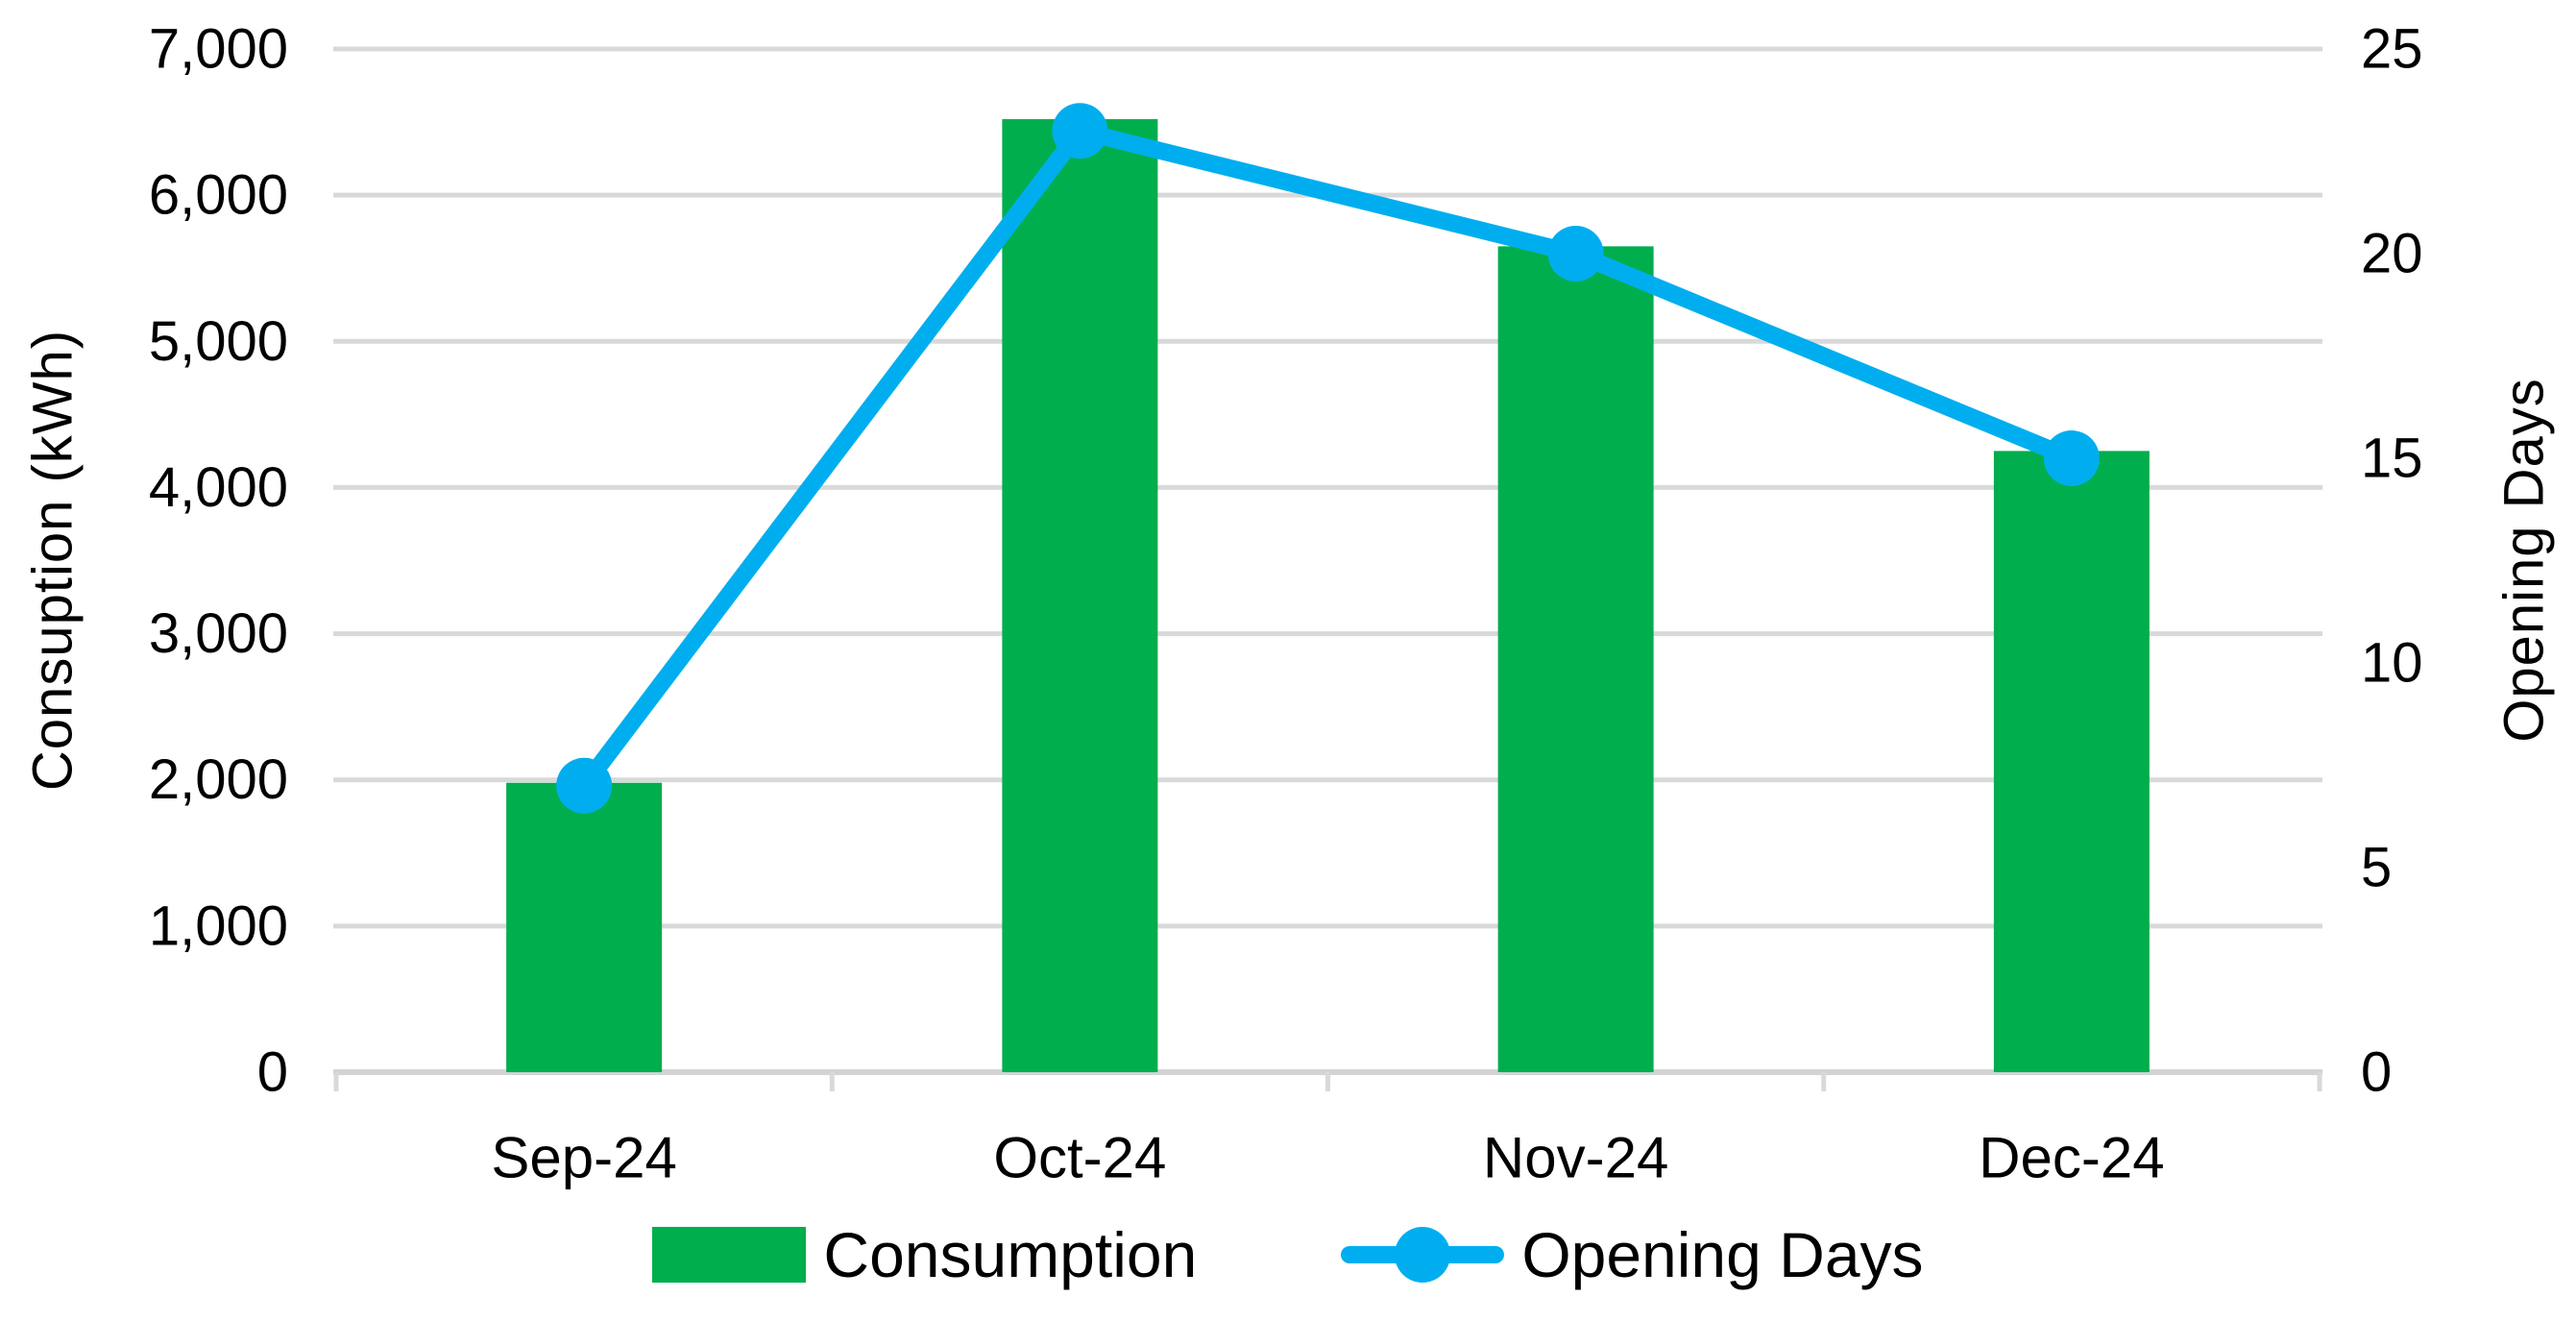 This screenshot has width=2576, height=1322. I want to click on consumption-swatch-icon, so click(730, 1255).